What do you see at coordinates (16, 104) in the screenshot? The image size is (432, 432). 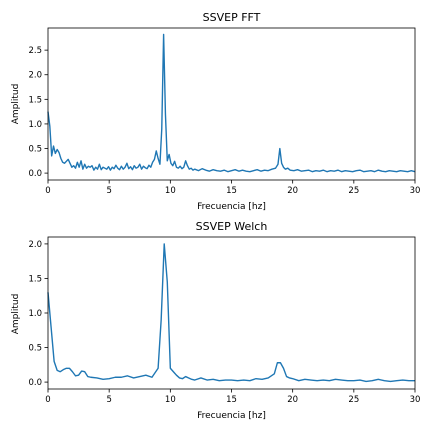 I see `fft-y-axis-label: Amplitud` at bounding box center [16, 104].